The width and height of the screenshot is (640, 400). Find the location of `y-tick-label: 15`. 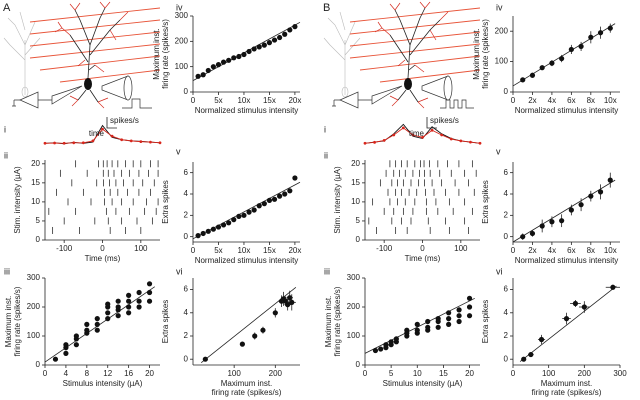

y-tick-label: 15 is located at coordinates (35, 182).